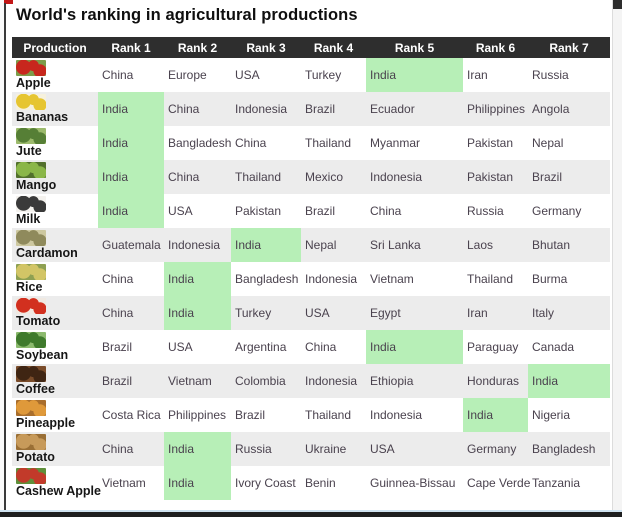  I want to click on rank-cell: Ivory Coast, so click(266, 483).